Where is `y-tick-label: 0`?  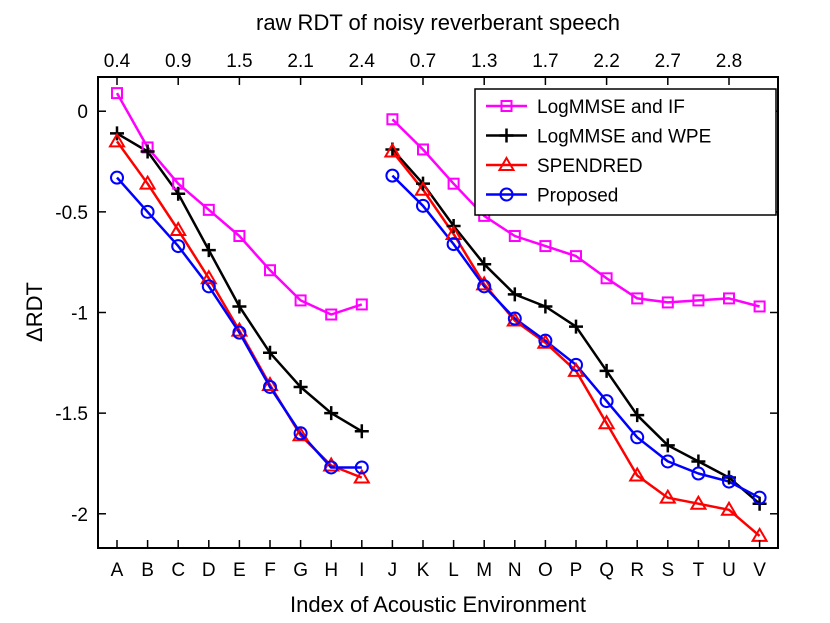 y-tick-label: 0 is located at coordinates (82, 112).